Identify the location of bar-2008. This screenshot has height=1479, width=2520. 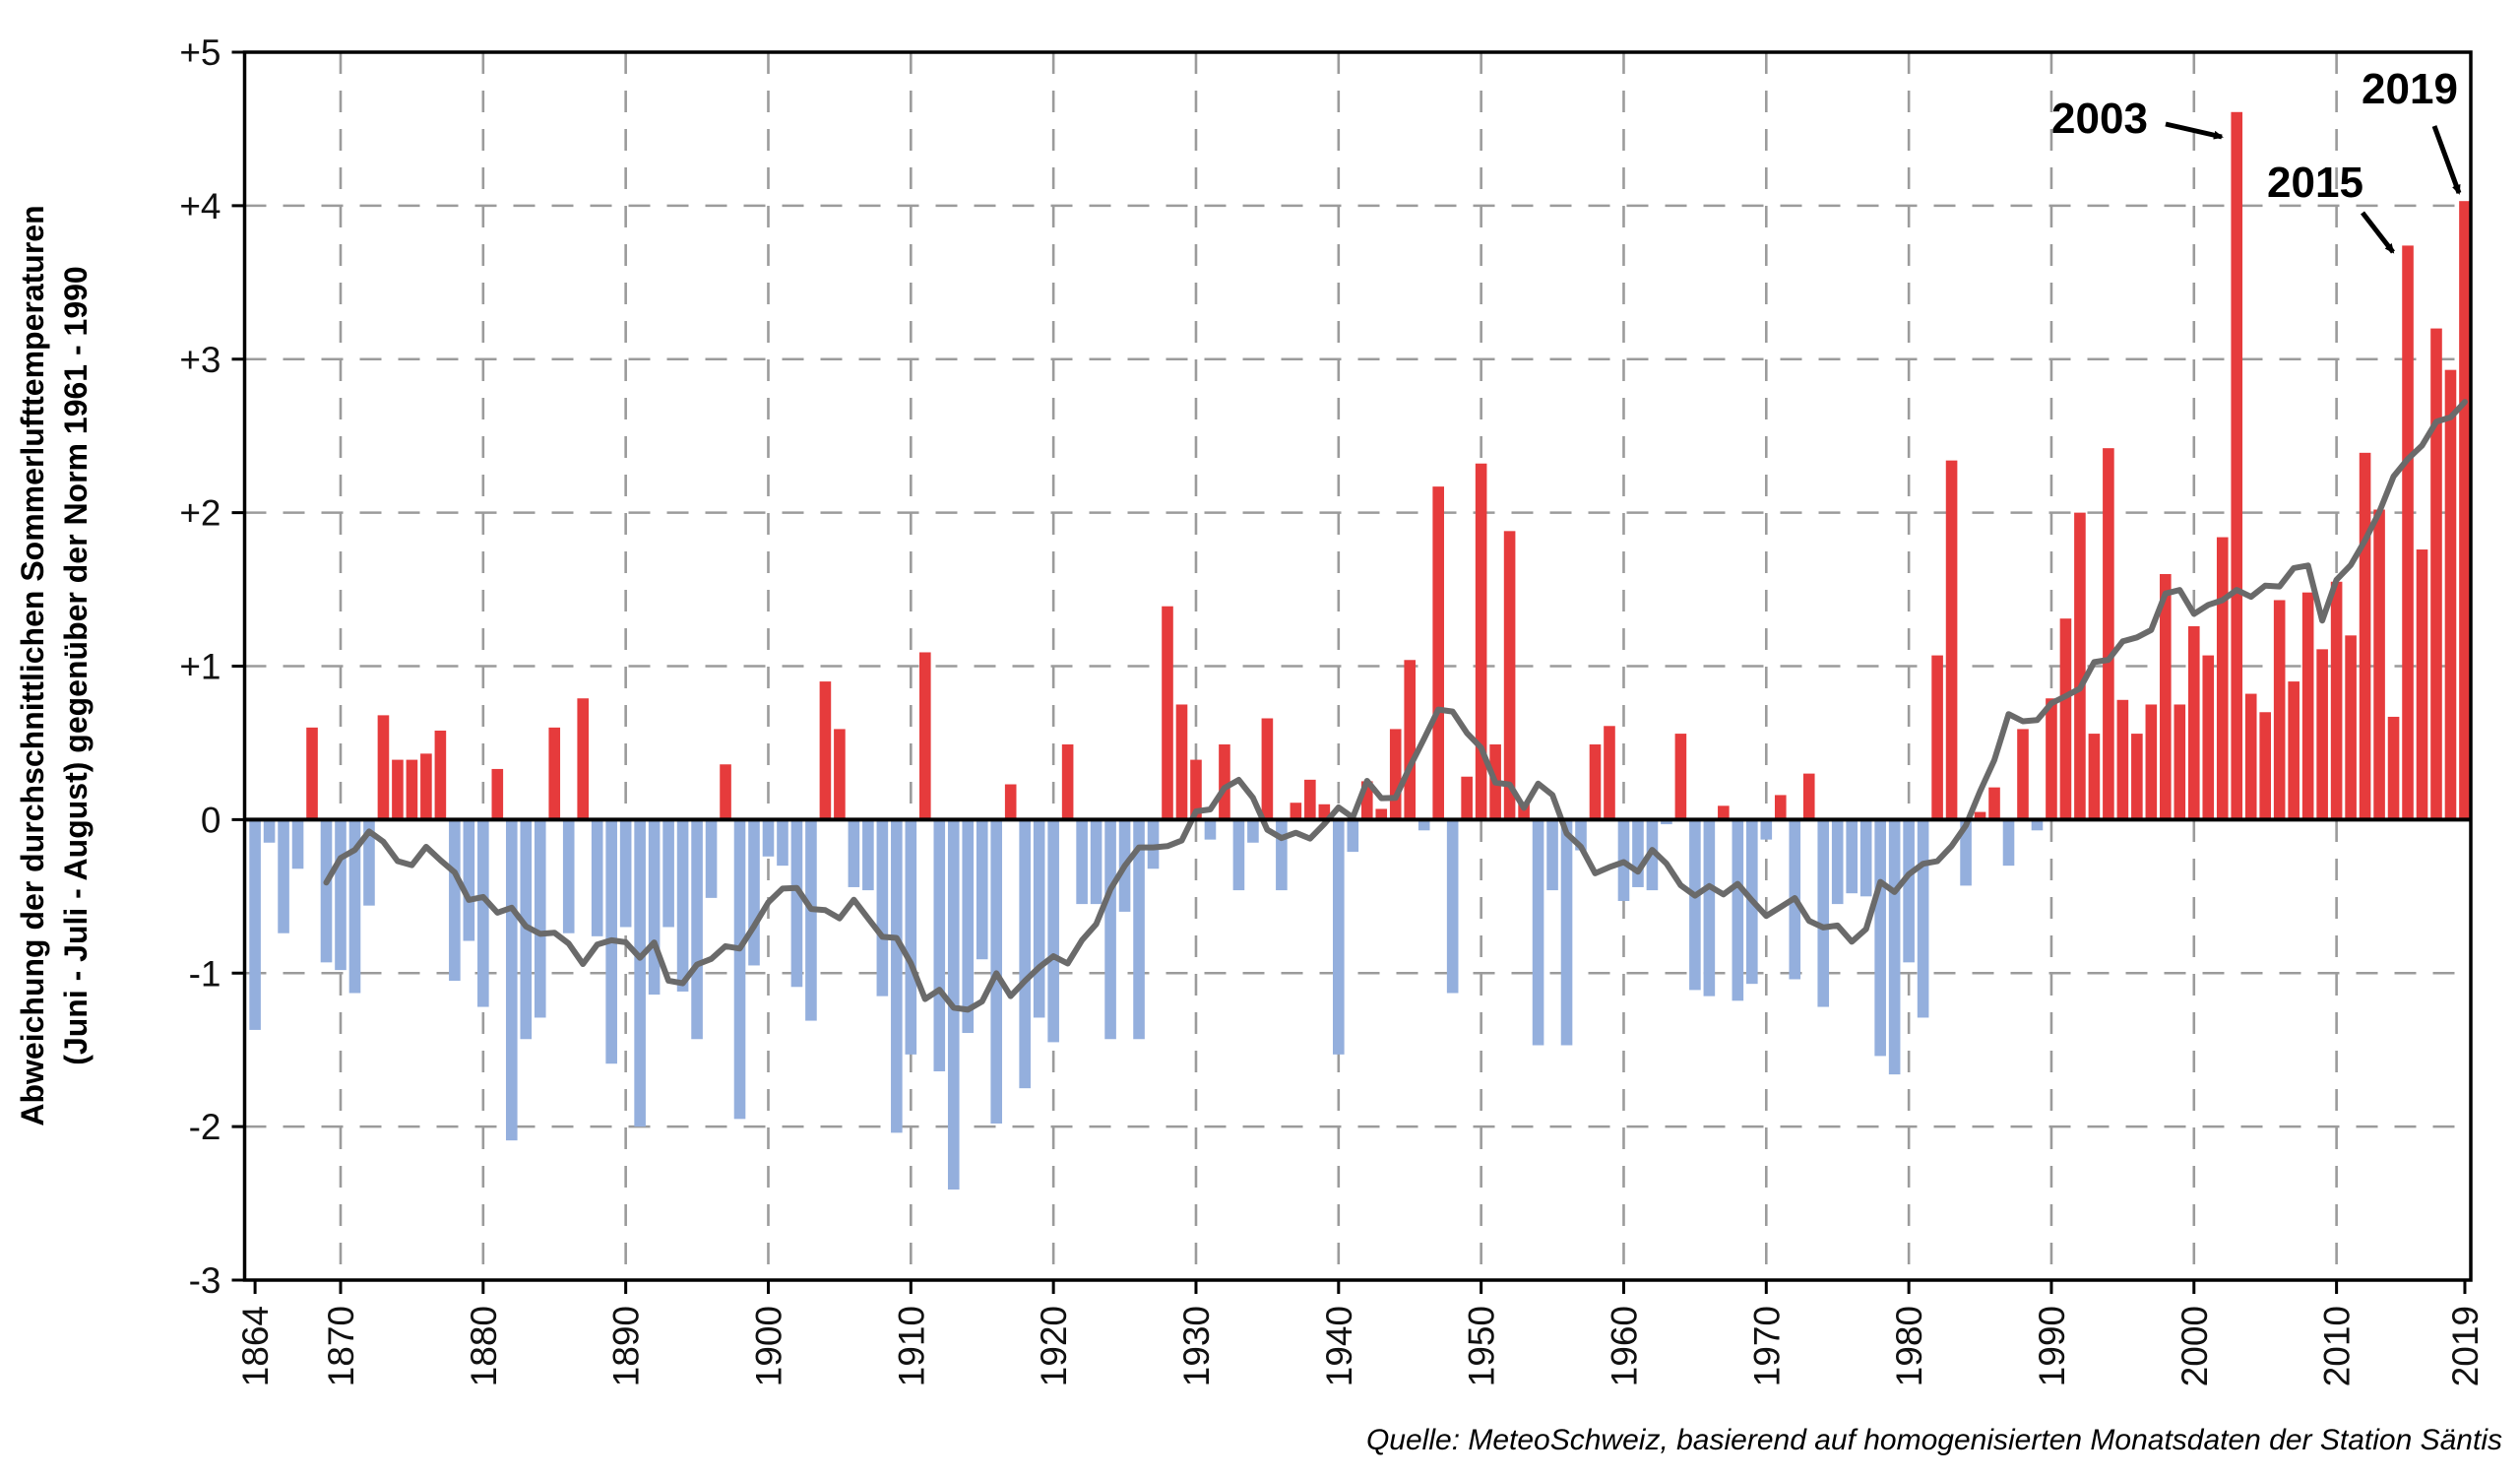
(2307, 706).